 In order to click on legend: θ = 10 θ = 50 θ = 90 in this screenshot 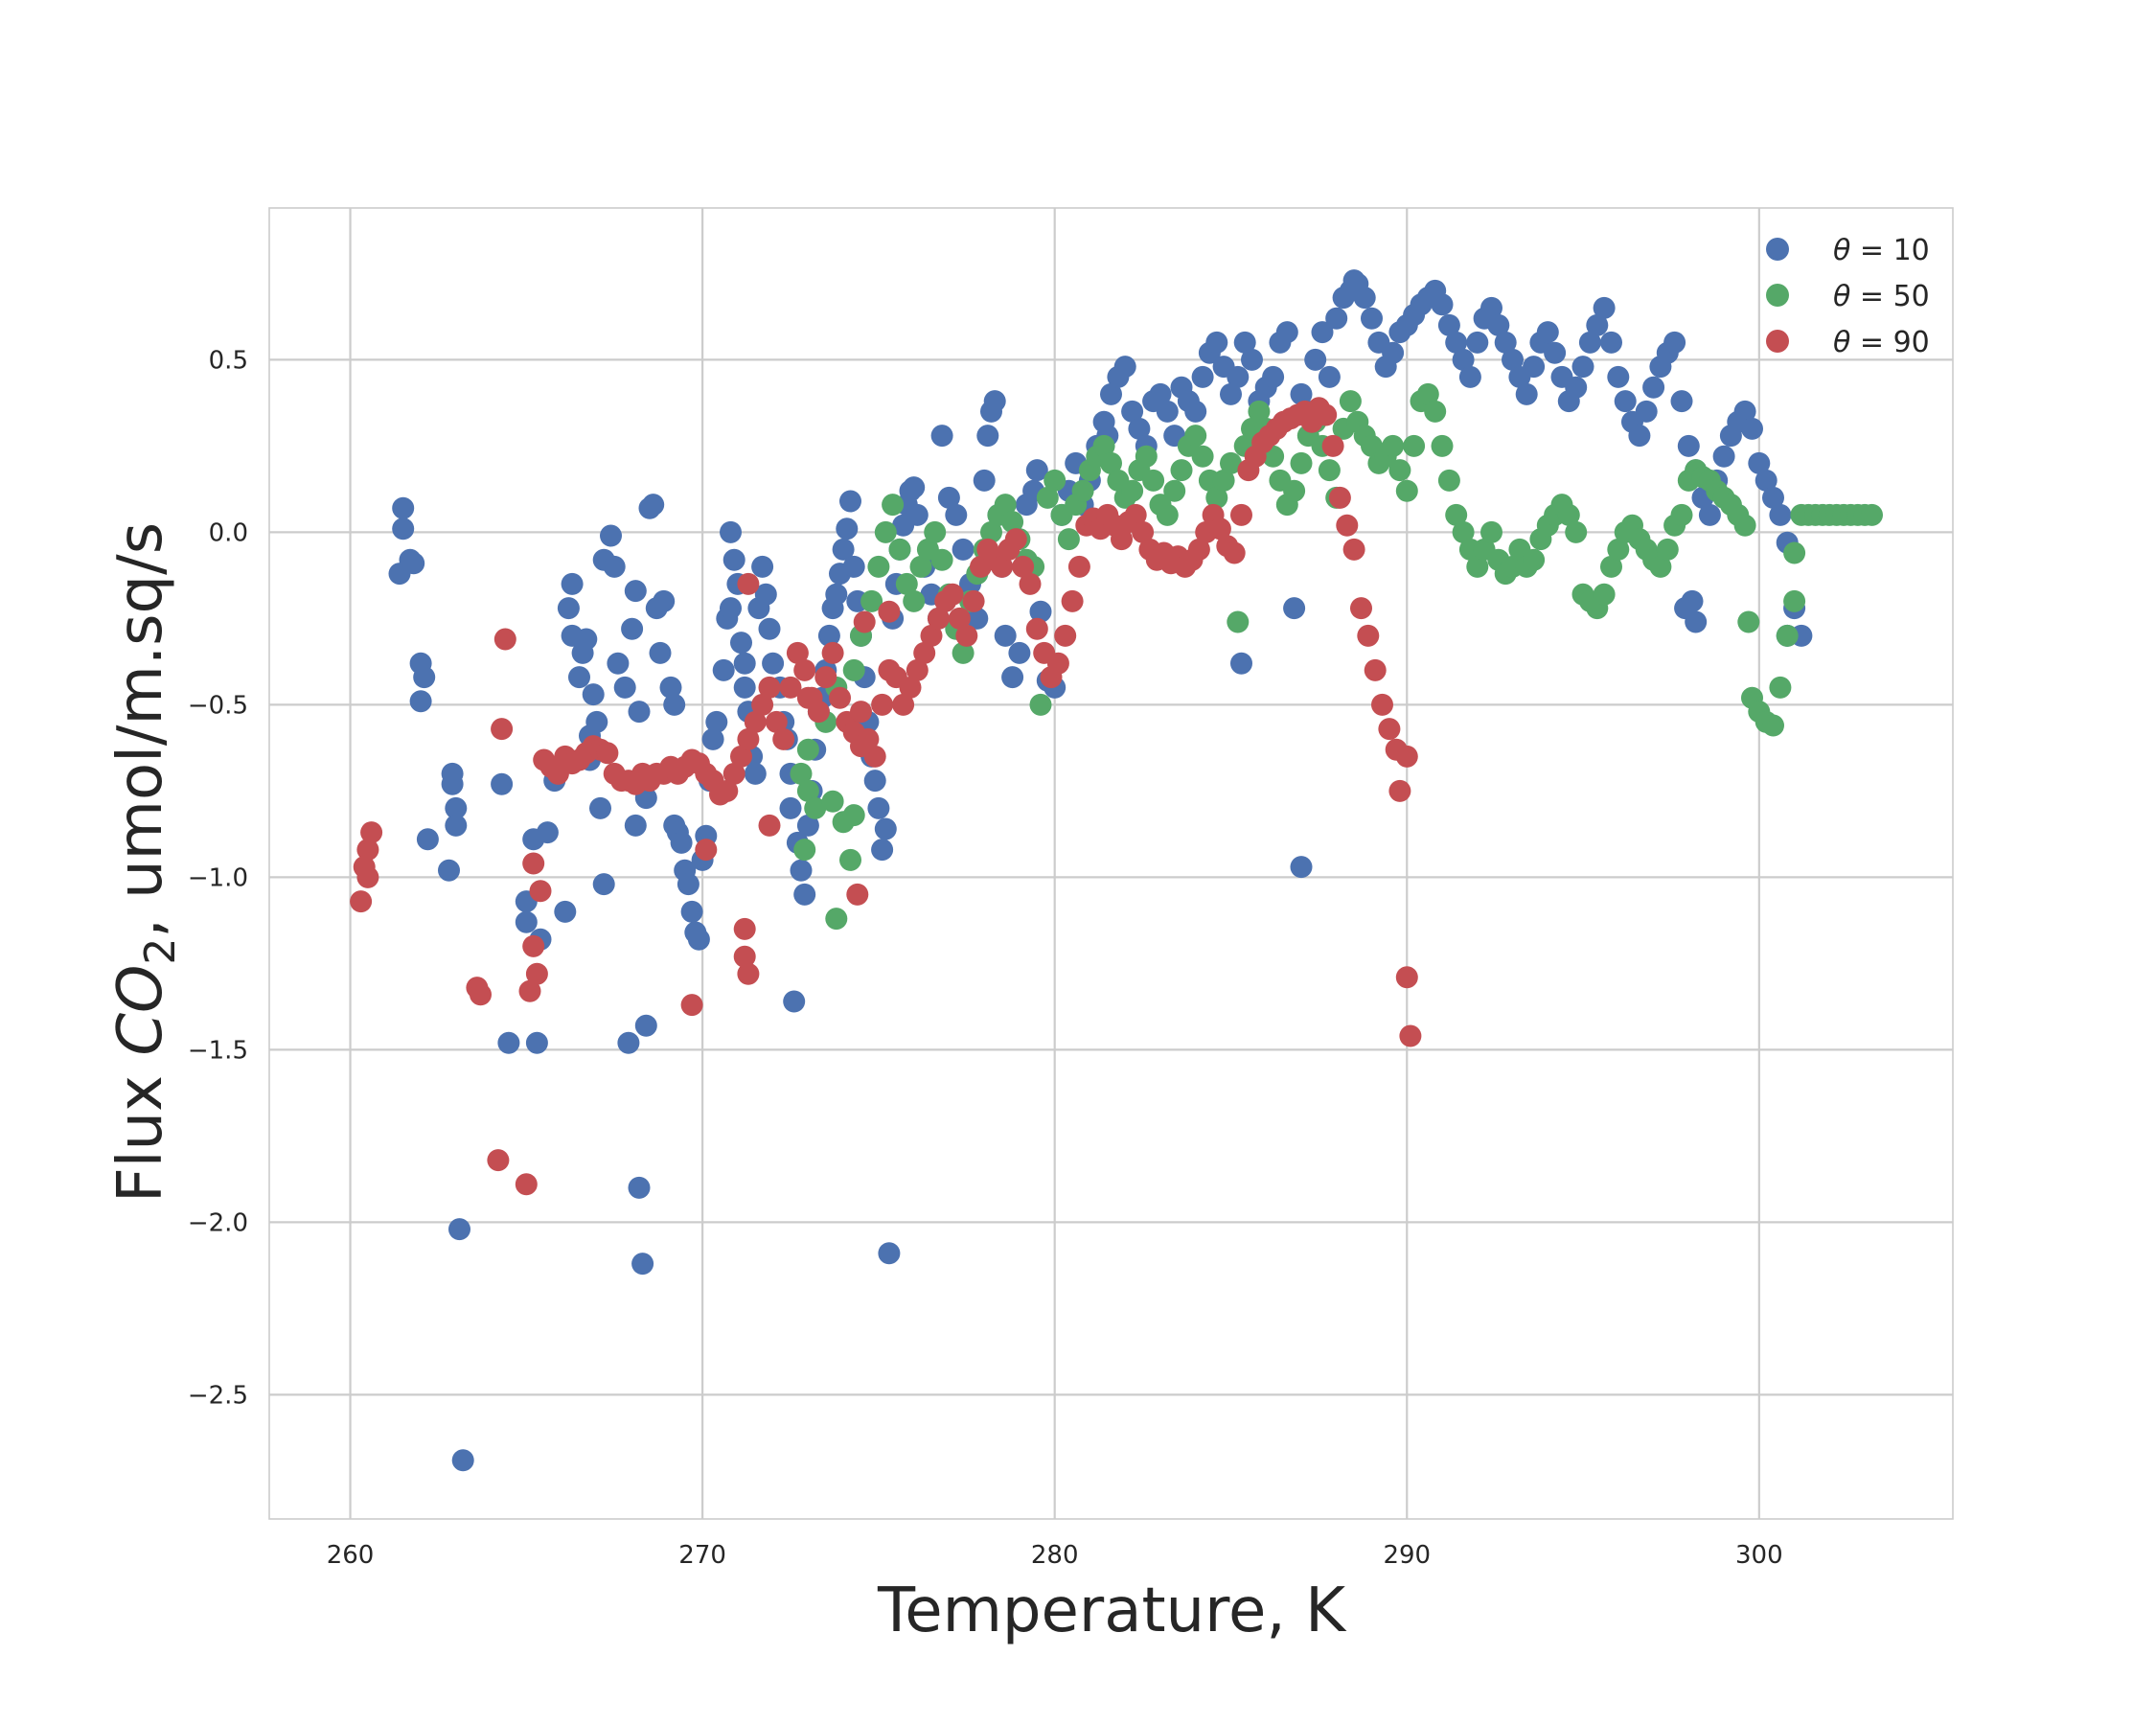, I will do `click(1848, 296)`.